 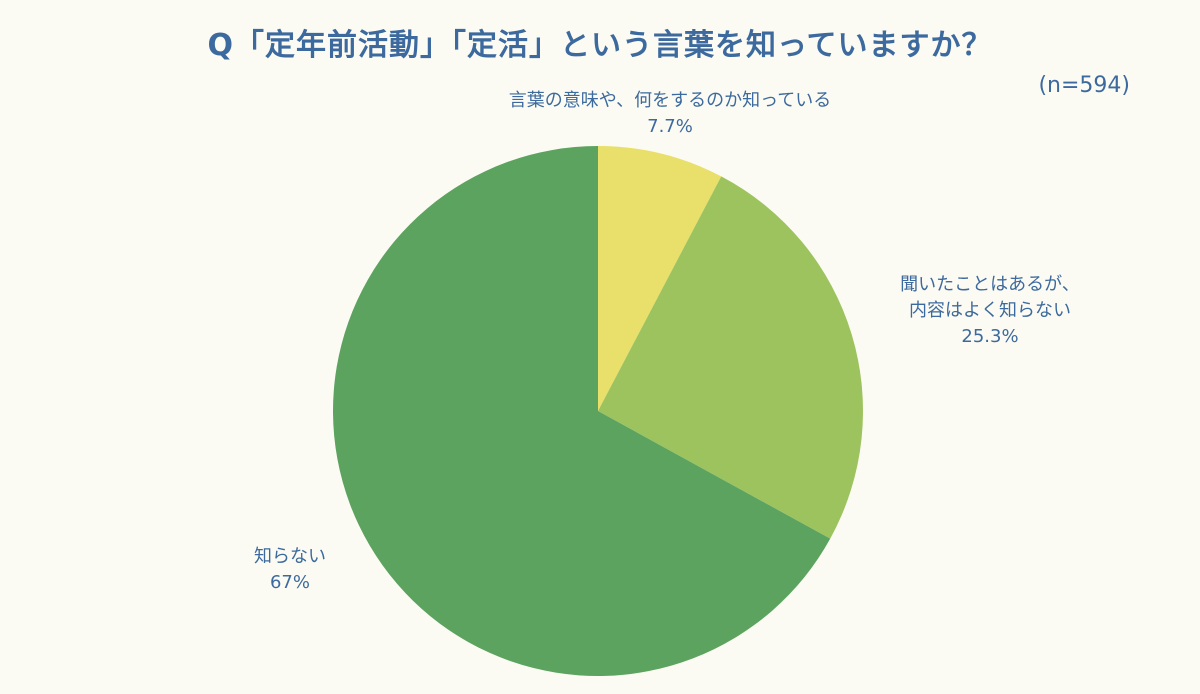 I want to click on chart-title: Q「定年前活動」「定活」という言葉を知っていますか？, so click(x=600, y=45).